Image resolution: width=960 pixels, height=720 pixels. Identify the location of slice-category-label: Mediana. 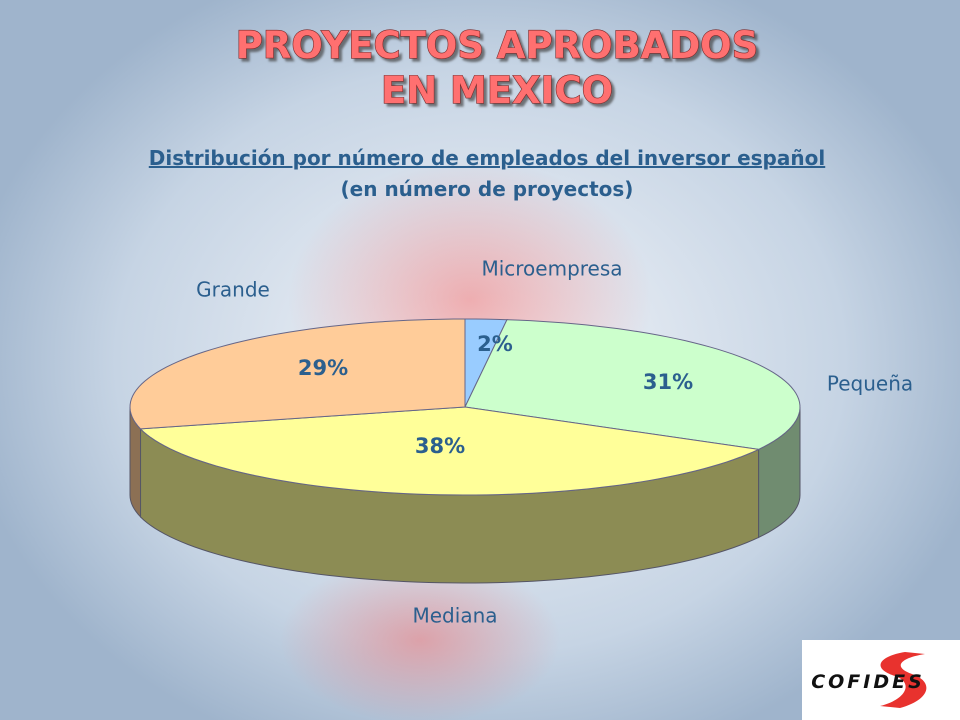
(455, 616).